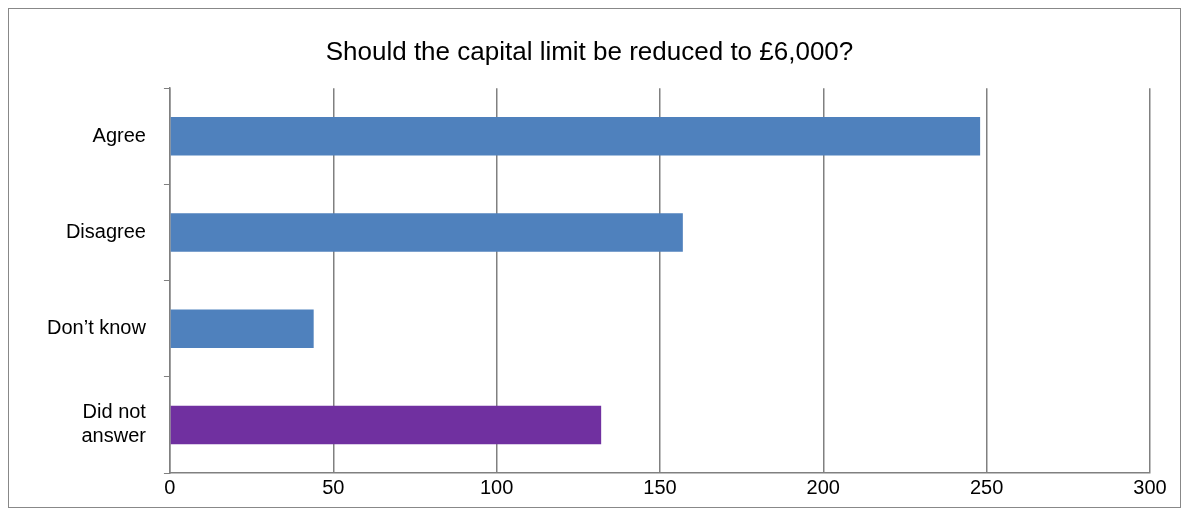 The width and height of the screenshot is (1189, 516). Describe the element at coordinates (119, 134) in the screenshot. I see `y-tick-label: Agree` at that location.